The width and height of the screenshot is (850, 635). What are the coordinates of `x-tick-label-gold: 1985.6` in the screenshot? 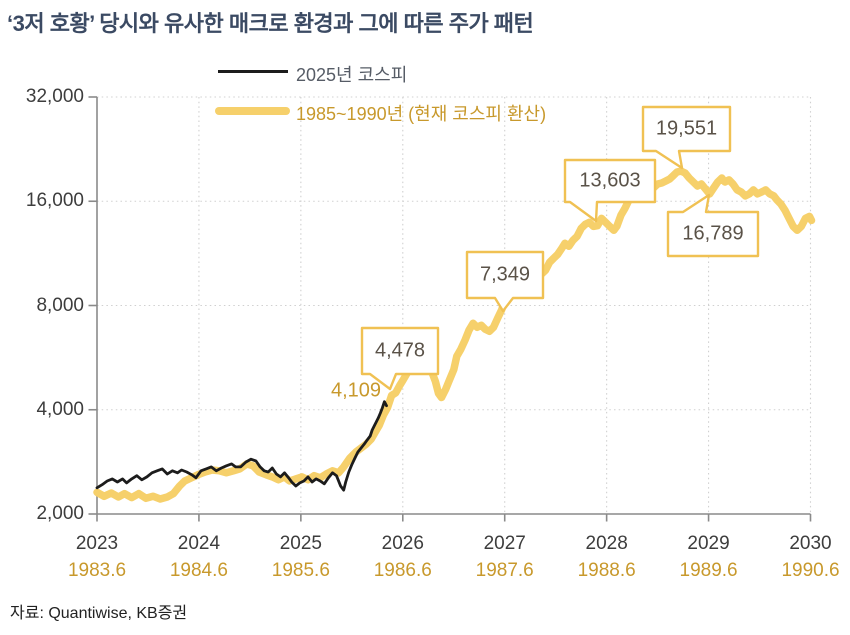 It's located at (300, 570).